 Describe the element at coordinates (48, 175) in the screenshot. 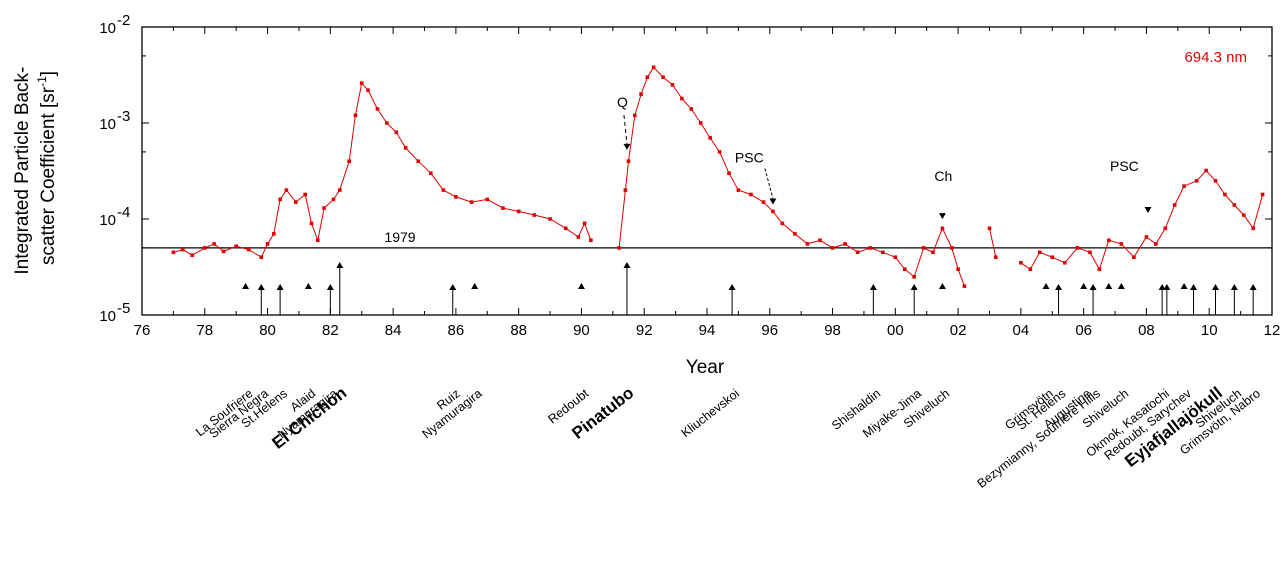

I see `y-axis-title-line2-text: scatter Coefficient [sr` at that location.